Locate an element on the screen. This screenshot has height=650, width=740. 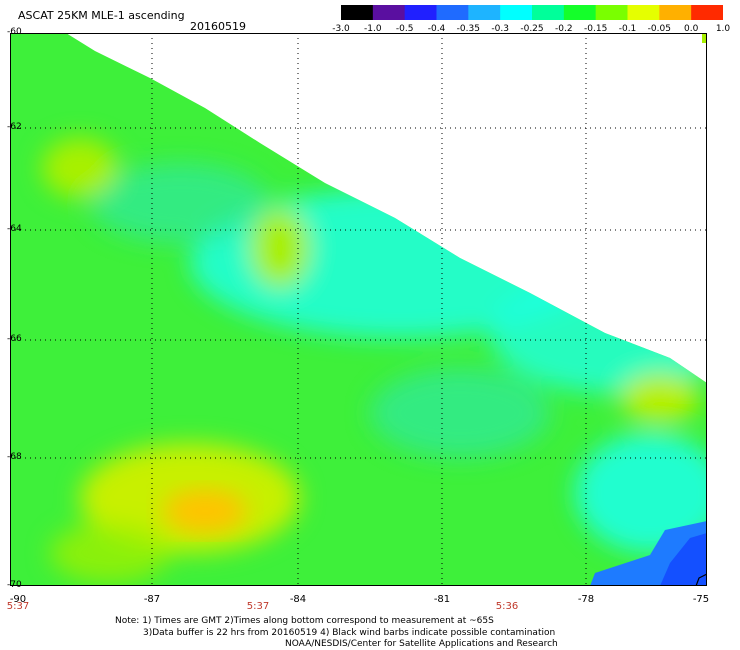
colorbar-tick-label: -0.5 is located at coordinates (404, 29).